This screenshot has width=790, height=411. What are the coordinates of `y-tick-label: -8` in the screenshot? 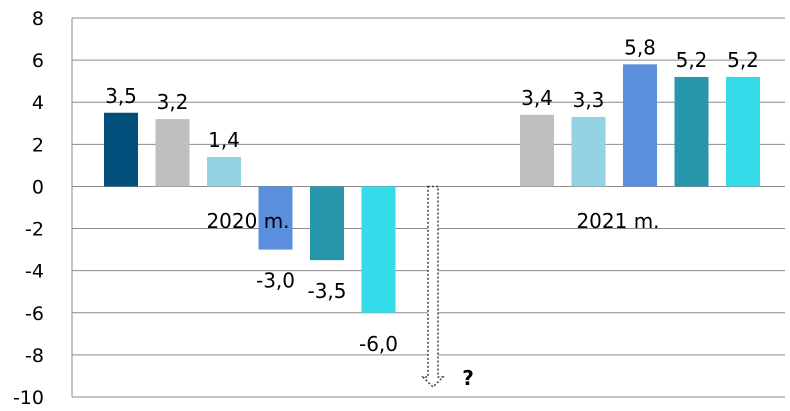 It's located at (34, 356).